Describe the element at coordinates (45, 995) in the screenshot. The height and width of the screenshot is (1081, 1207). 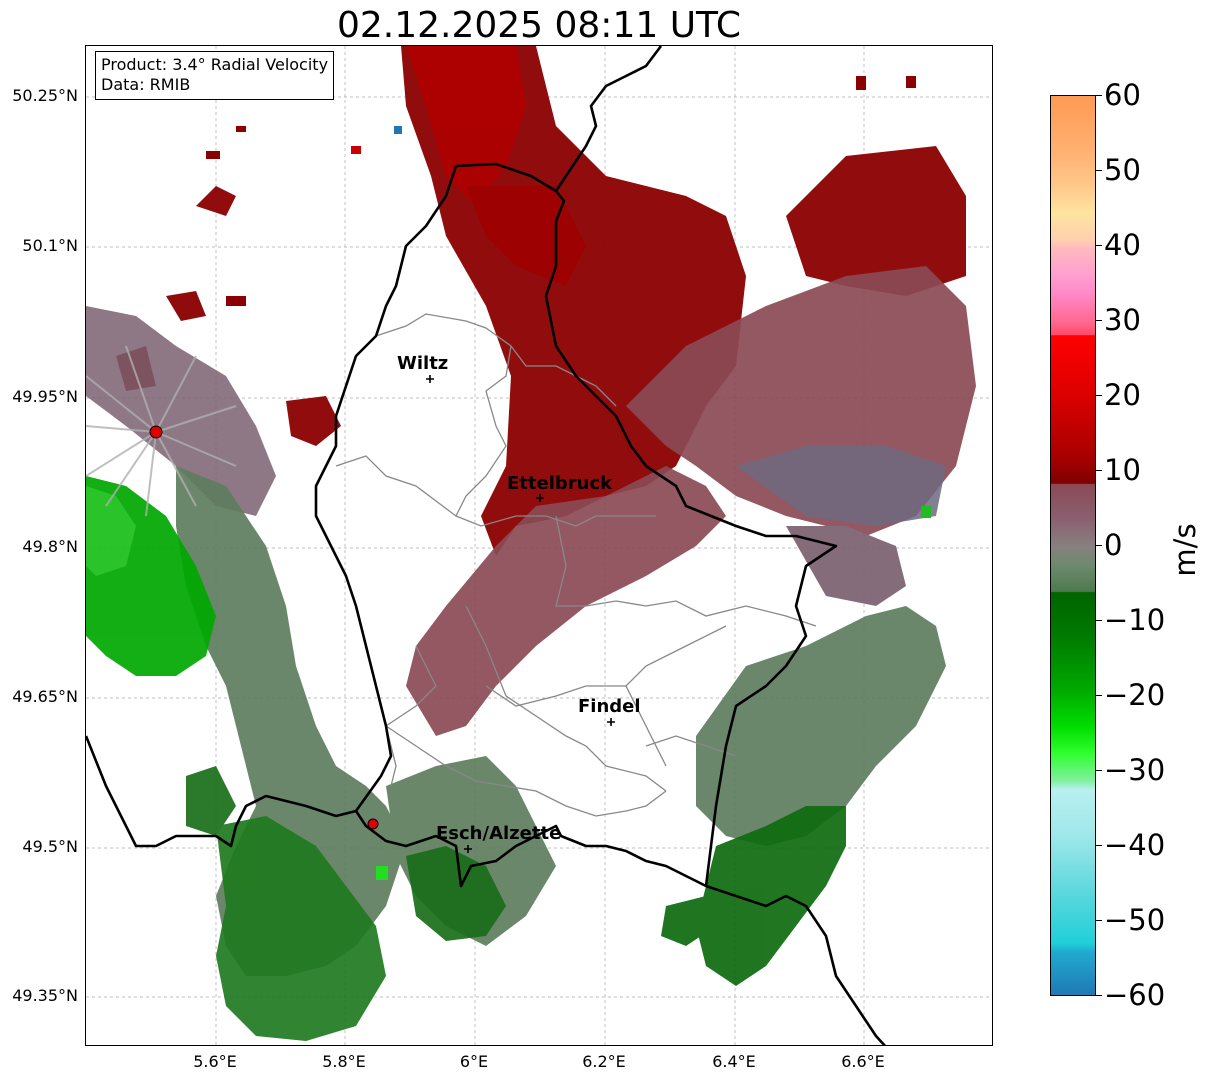
I see `lat-tick-label: 49.35°N` at that location.